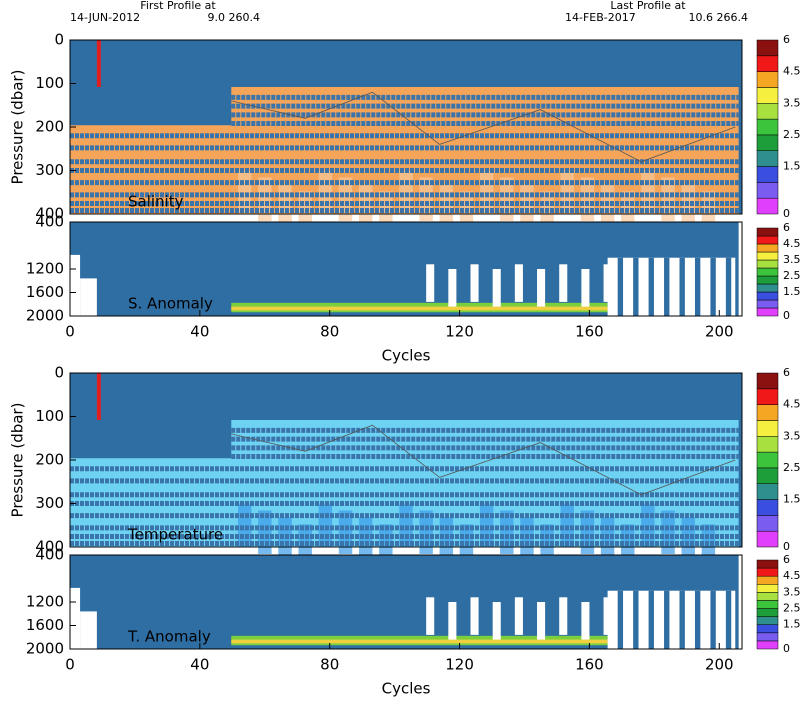  Describe the element at coordinates (105, 17) in the screenshot. I see `first-date: 14-JUN-2012` at that location.